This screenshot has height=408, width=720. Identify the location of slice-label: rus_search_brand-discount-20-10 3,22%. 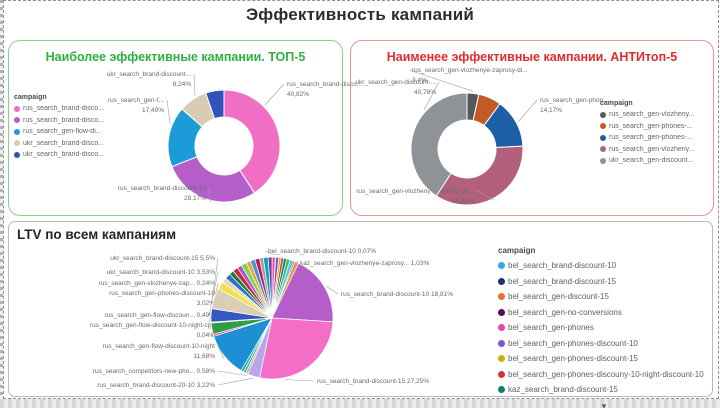
(156, 385).